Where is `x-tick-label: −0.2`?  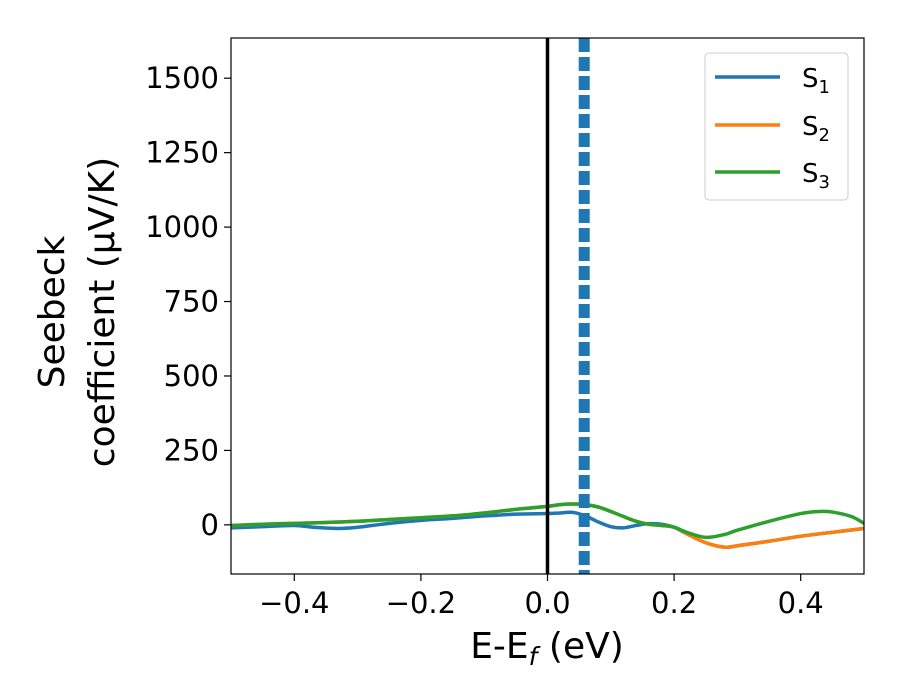 x-tick-label: −0.2 is located at coordinates (421, 603).